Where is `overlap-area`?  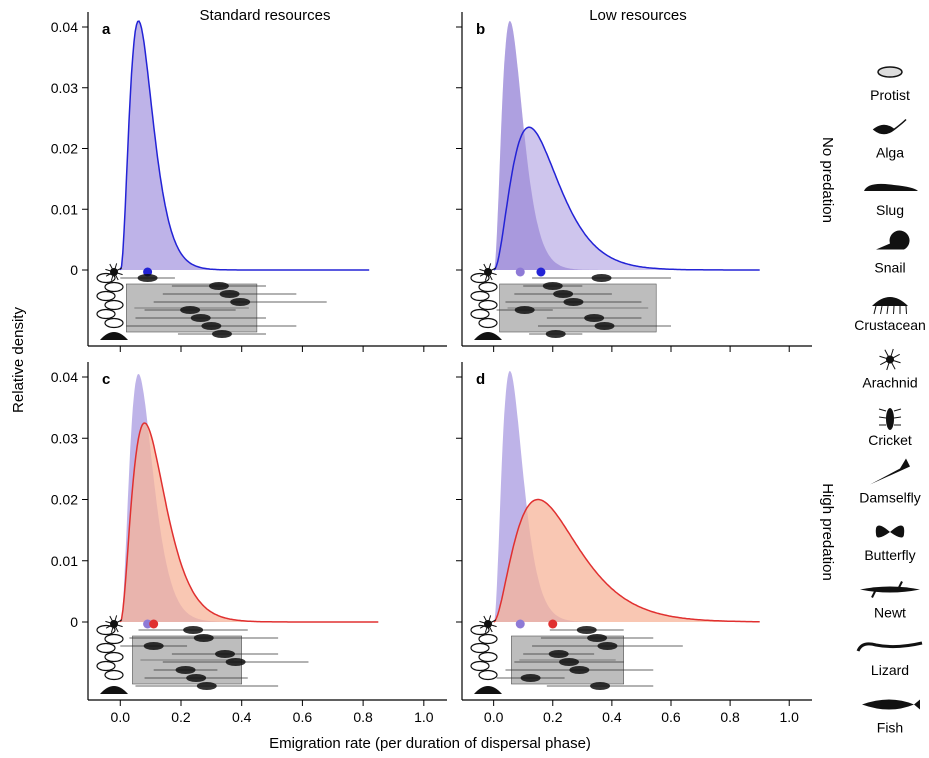 overlap-area is located at coordinates (575, 145).